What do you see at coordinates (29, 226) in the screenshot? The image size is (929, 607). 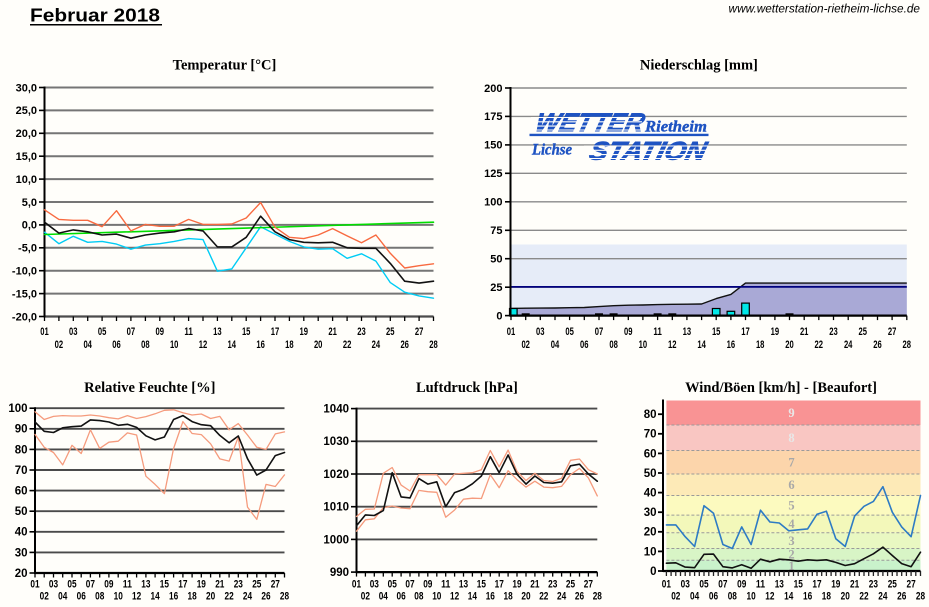 I see `svg-text: 0,0` at bounding box center [29, 226].